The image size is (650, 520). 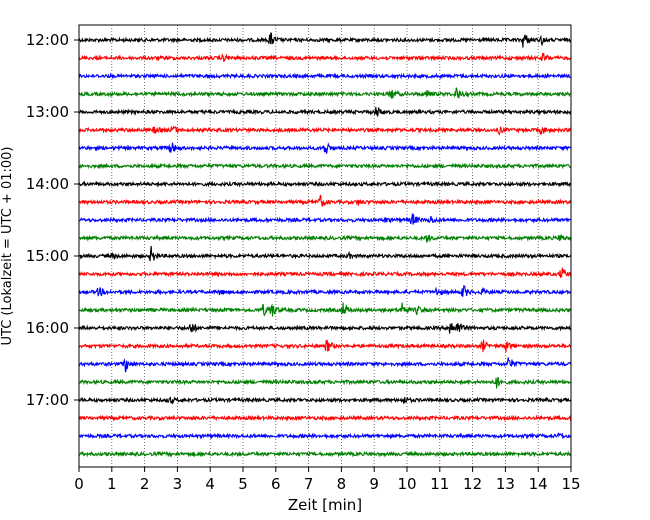 What do you see at coordinates (342, 484) in the screenshot?
I see `x-tick-label: 8` at bounding box center [342, 484].